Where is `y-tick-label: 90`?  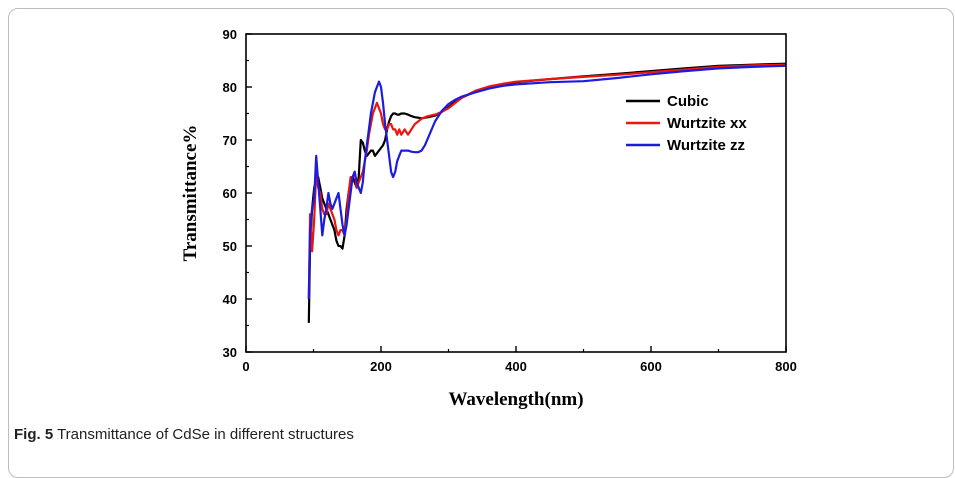
y-tick-label: 90 is located at coordinates (230, 34).